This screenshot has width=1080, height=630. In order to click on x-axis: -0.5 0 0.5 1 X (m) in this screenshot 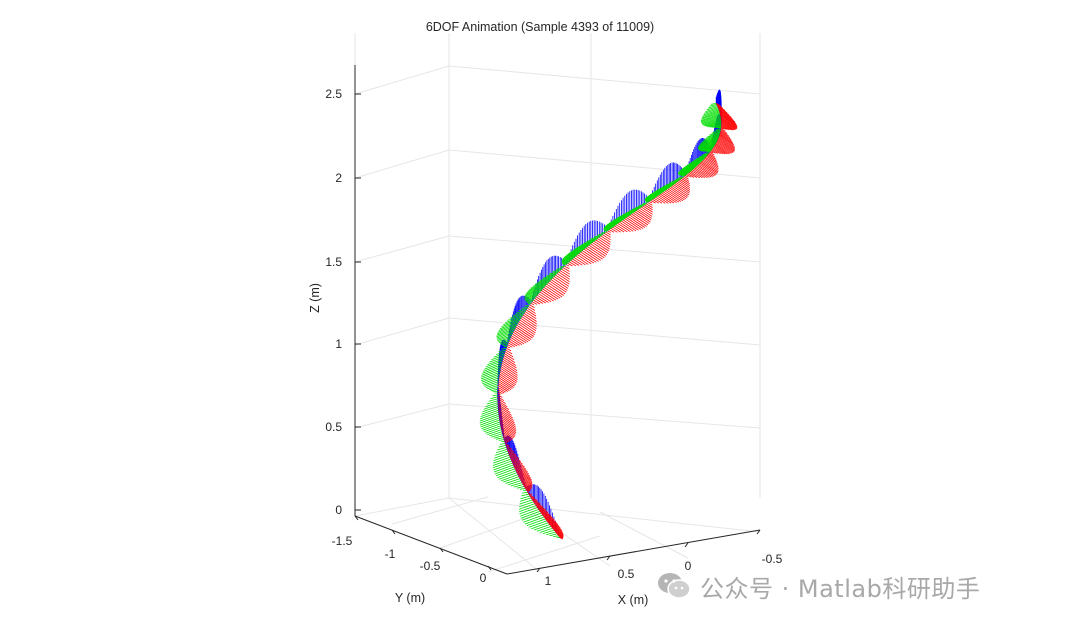, I will do `click(659, 568)`.